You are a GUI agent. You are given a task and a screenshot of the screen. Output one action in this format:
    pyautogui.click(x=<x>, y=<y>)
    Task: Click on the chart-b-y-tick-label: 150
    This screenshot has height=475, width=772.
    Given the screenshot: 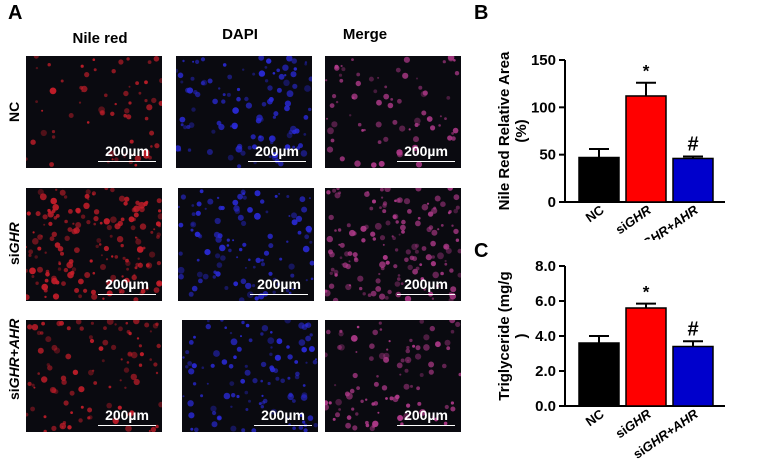 What is the action you would take?
    pyautogui.click(x=543, y=60)
    